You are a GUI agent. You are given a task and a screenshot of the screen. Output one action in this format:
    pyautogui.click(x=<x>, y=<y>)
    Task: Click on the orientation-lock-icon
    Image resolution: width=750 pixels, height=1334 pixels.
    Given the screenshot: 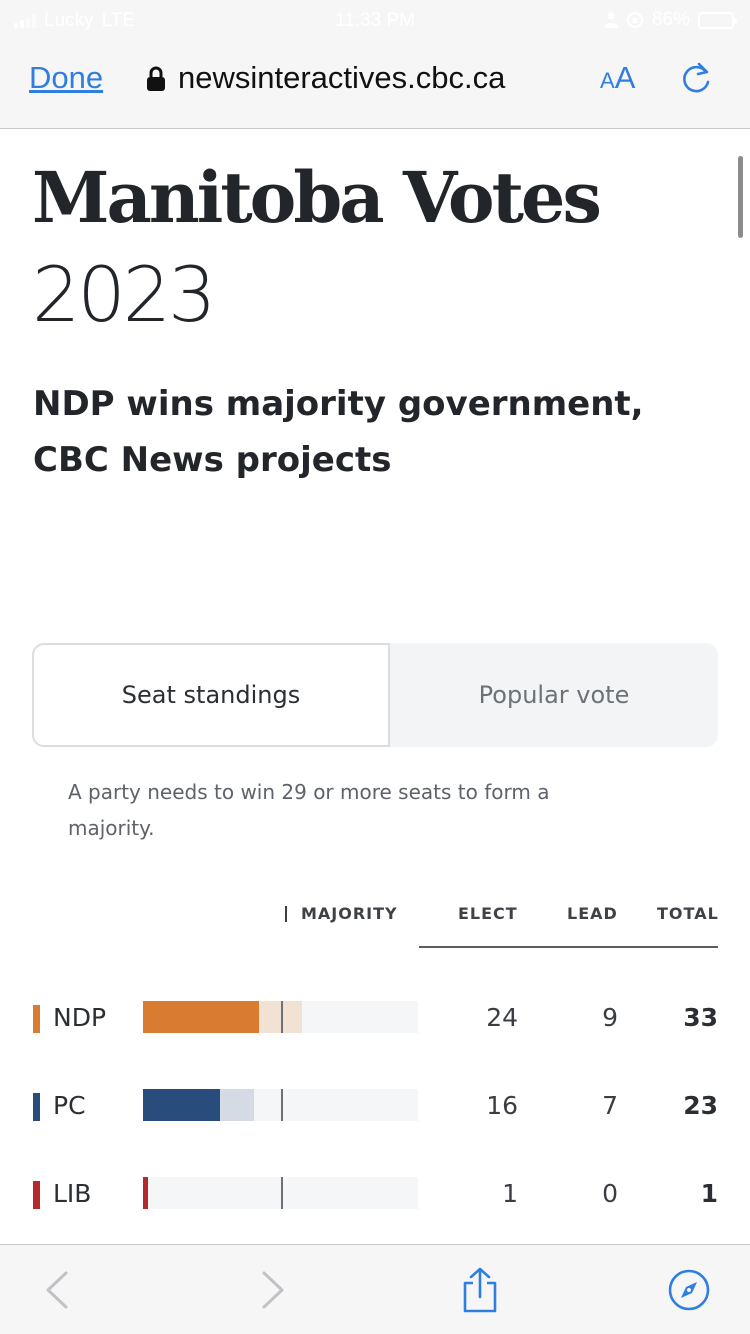 What is the action you would take?
    pyautogui.click(x=634, y=20)
    